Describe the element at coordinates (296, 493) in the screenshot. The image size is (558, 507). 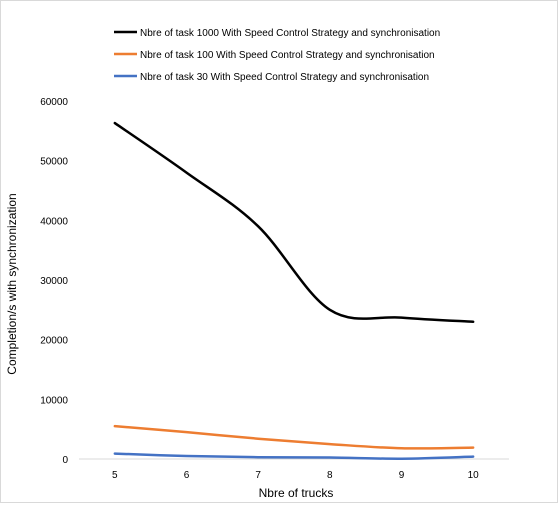
I see `x-axis-title: Nbre of trucks` at that location.